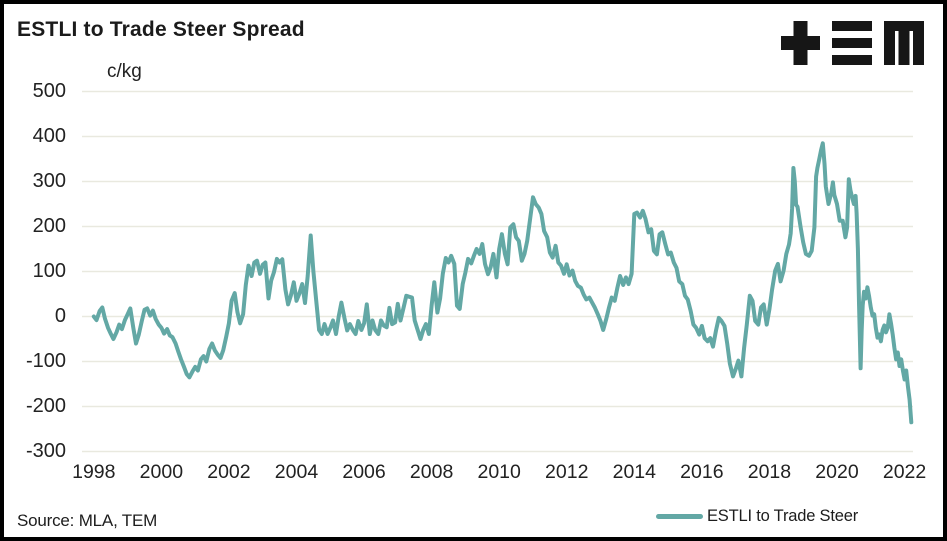 Image resolution: width=947 pixels, height=541 pixels. I want to click on x-axis-tick-label: 2012, so click(567, 472).